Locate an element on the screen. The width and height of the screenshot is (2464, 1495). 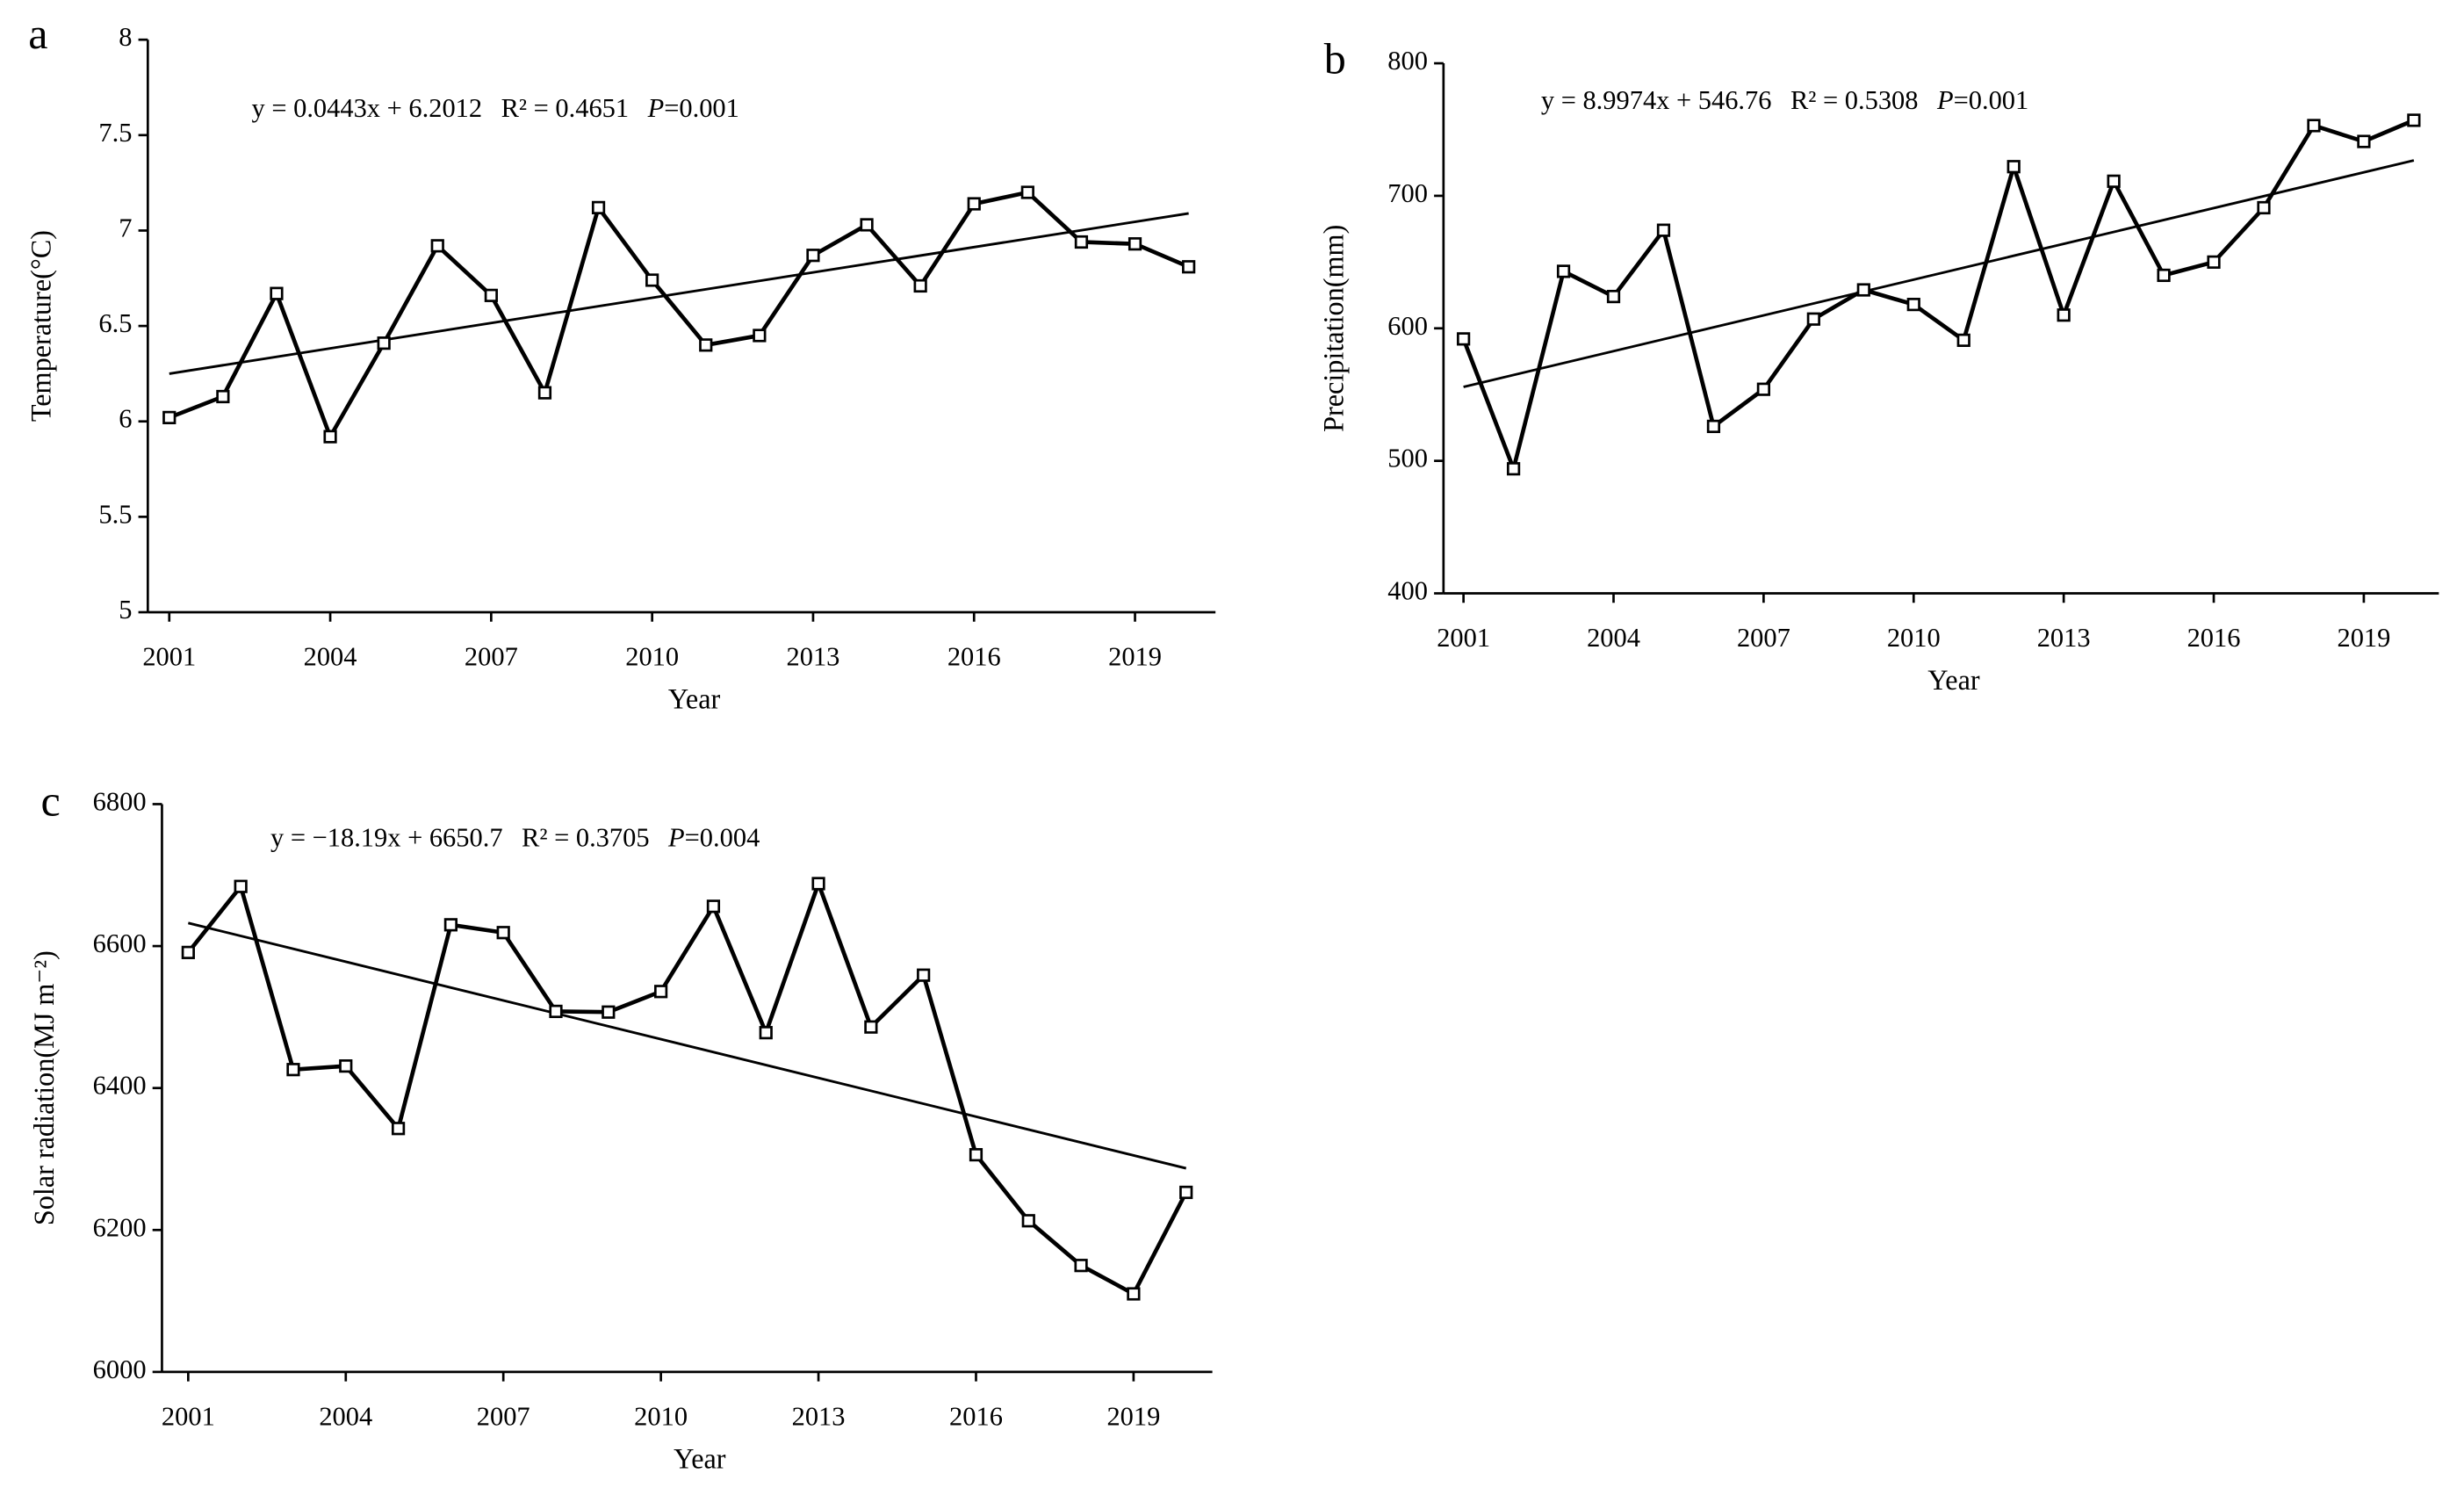
y-axis-title: Temperature(°C) is located at coordinates (41, 326).